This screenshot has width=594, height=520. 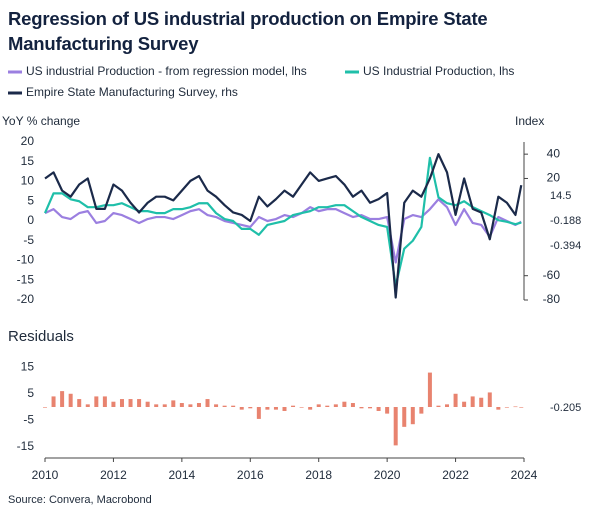 I want to click on x-tick-label: 2024, so click(x=524, y=475).